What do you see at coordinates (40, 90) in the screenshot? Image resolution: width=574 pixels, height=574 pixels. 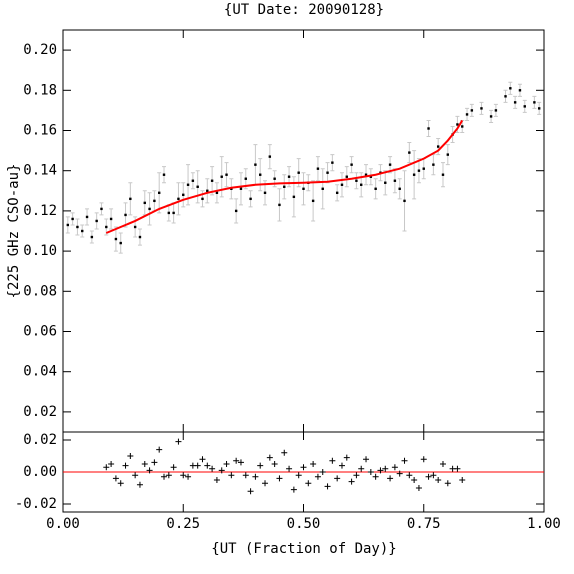 I see `y-tick-label: 0.18` at bounding box center [40, 90].